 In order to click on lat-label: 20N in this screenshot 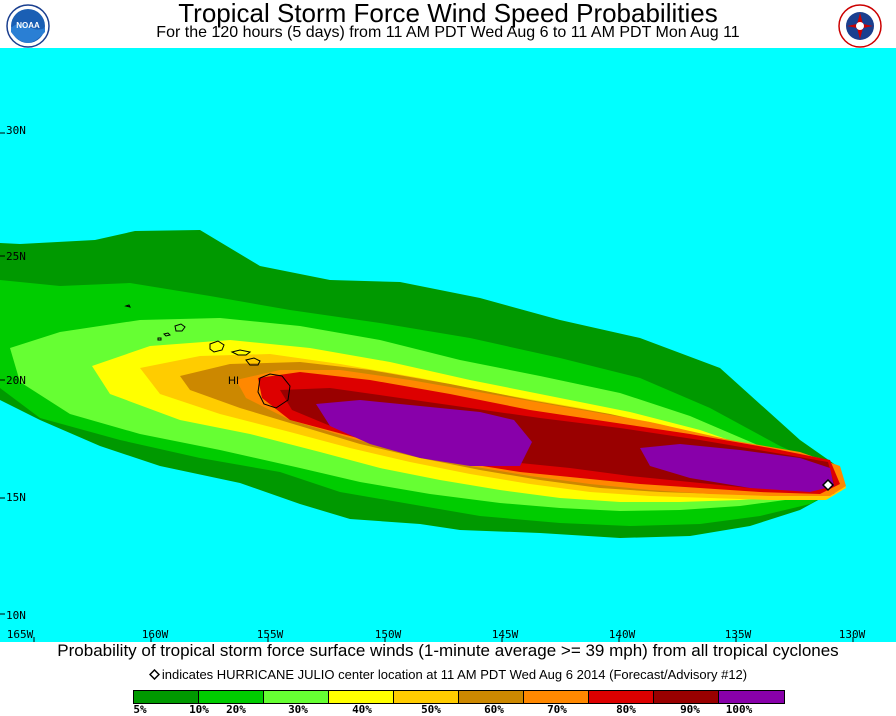, I will do `click(16, 380)`.